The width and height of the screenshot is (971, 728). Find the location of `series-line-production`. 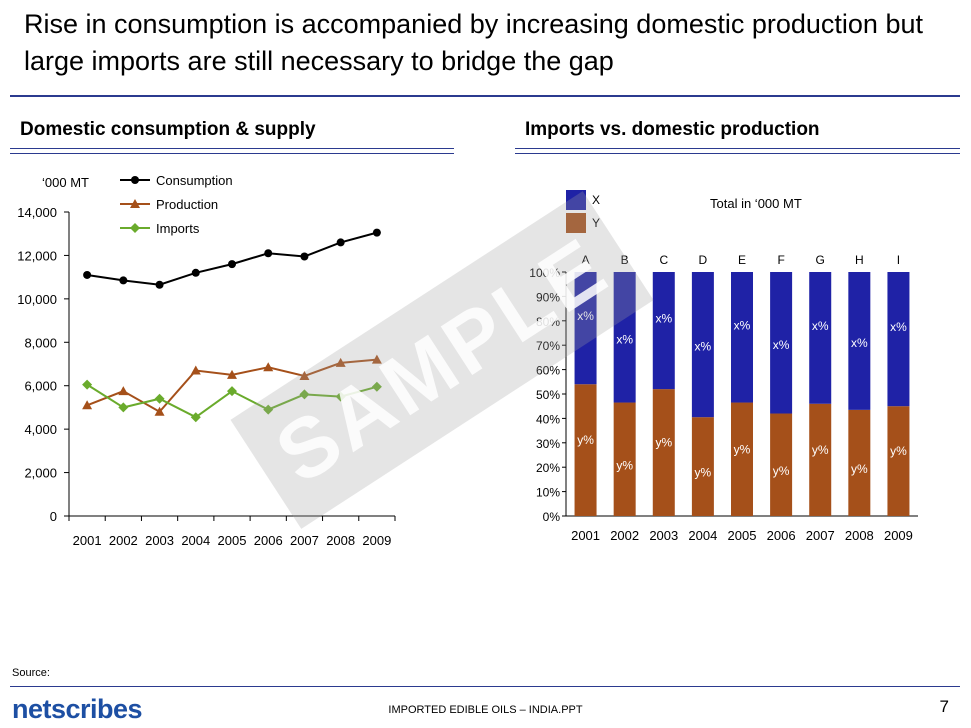

series-line-production is located at coordinates (231, 386).